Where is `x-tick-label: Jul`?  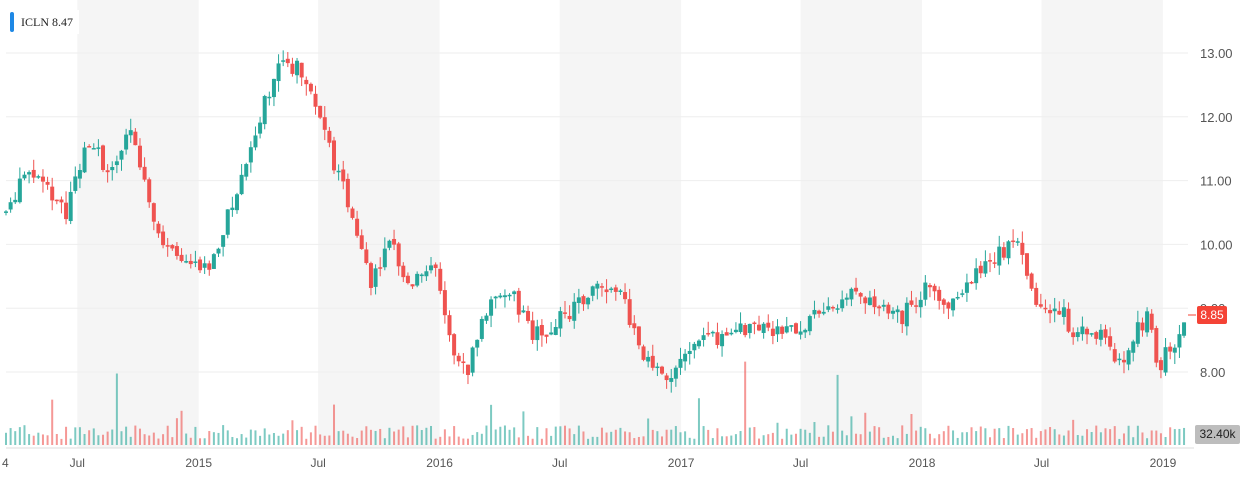 x-tick-label: Jul is located at coordinates (559, 463).